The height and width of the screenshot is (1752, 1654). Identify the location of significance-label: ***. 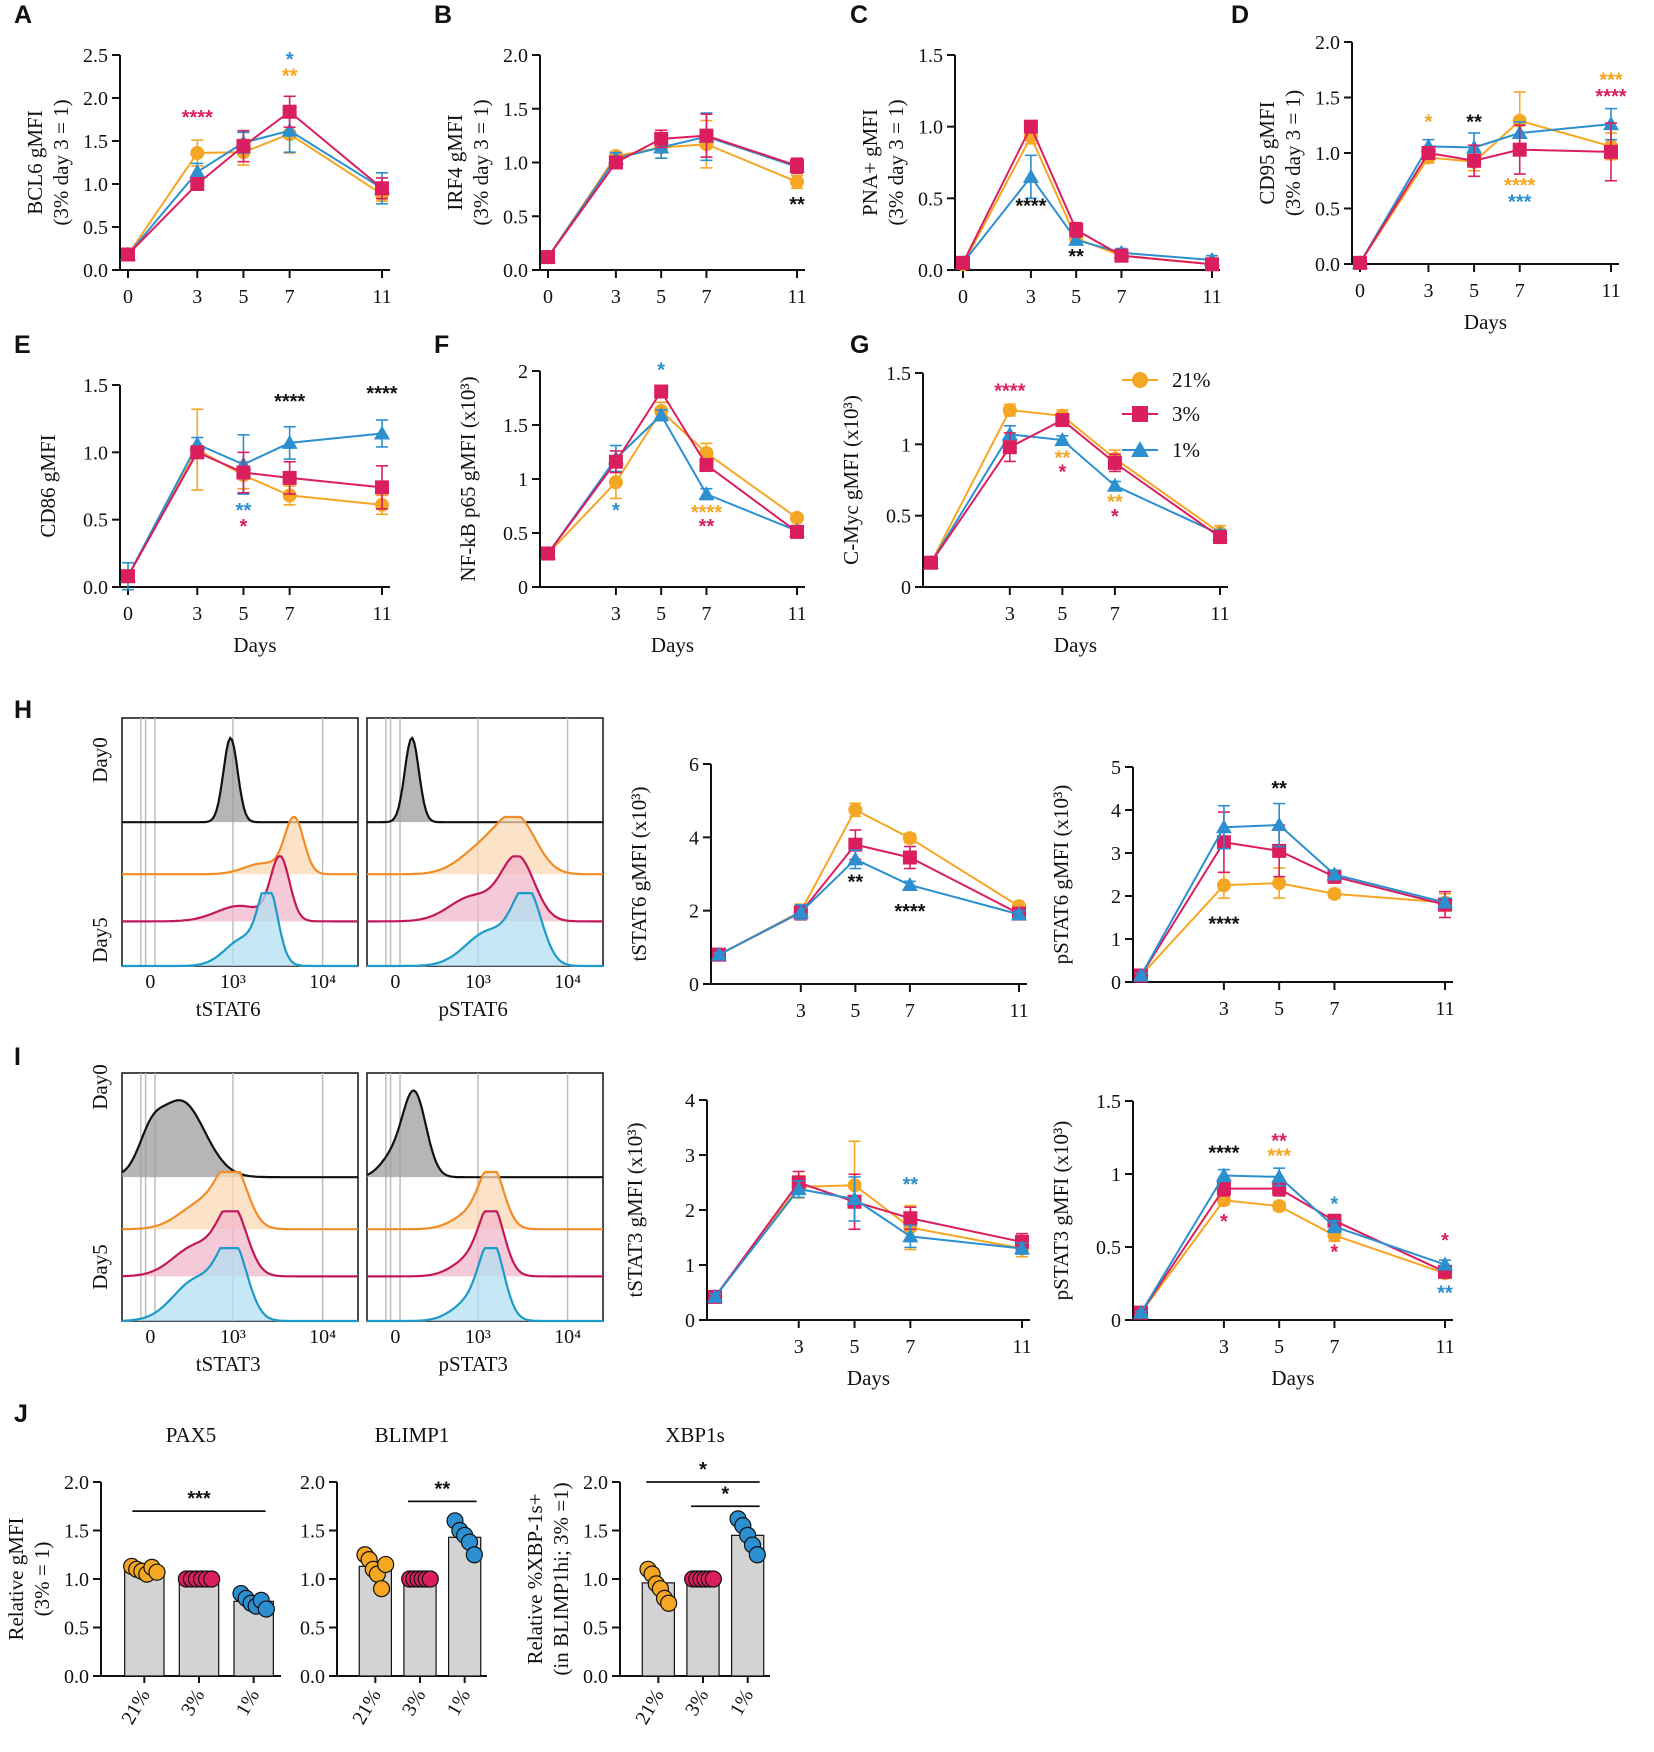
(1520, 203).